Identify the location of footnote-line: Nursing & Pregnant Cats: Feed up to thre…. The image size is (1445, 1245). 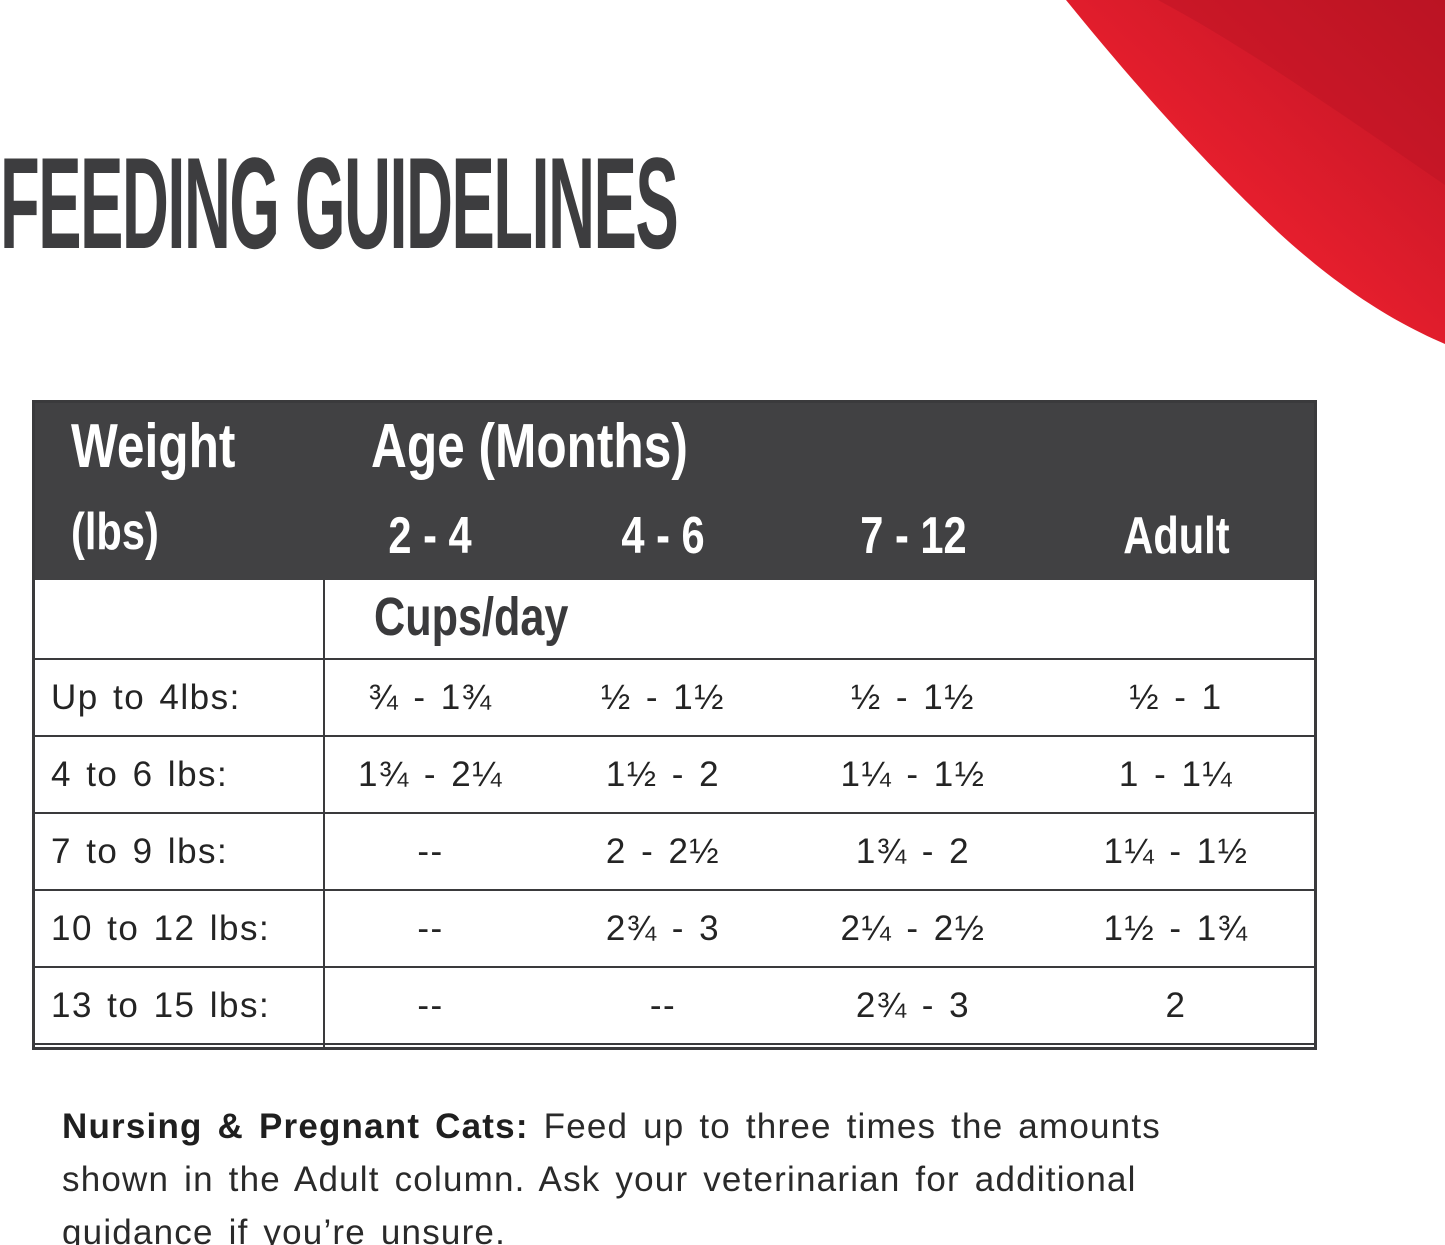
(742, 1126).